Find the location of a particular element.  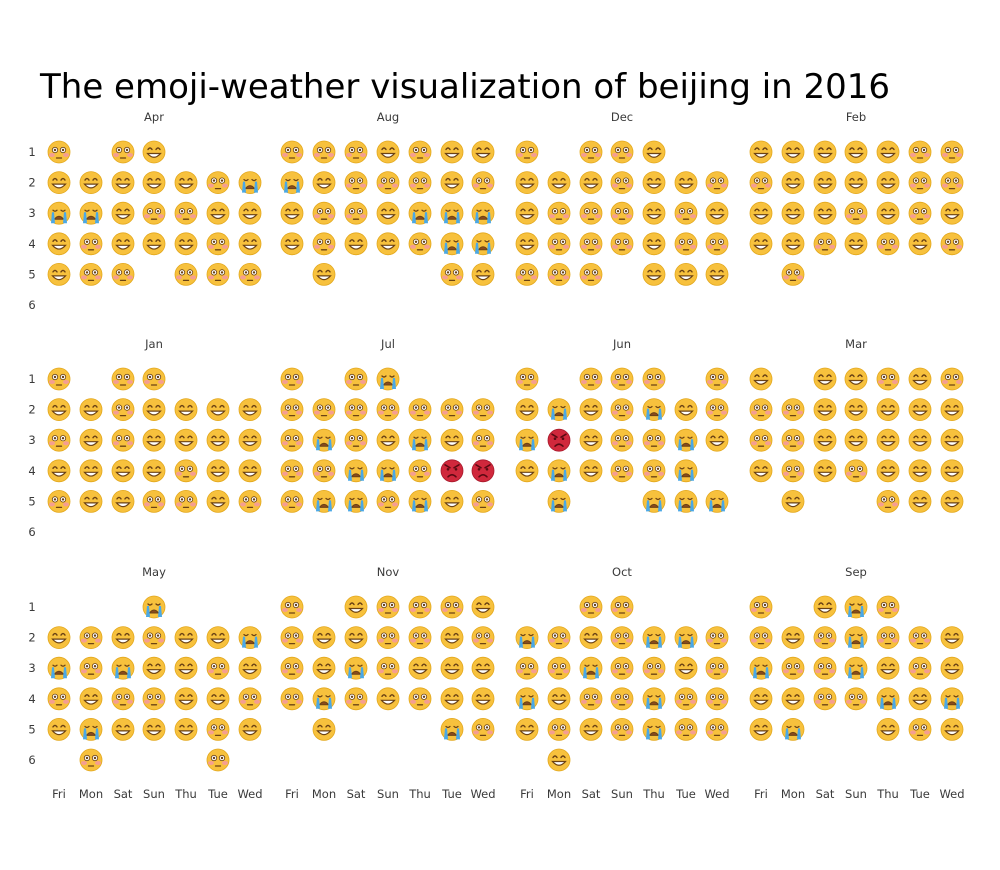

y-tick-label: 3 is located at coordinates (31, 213).